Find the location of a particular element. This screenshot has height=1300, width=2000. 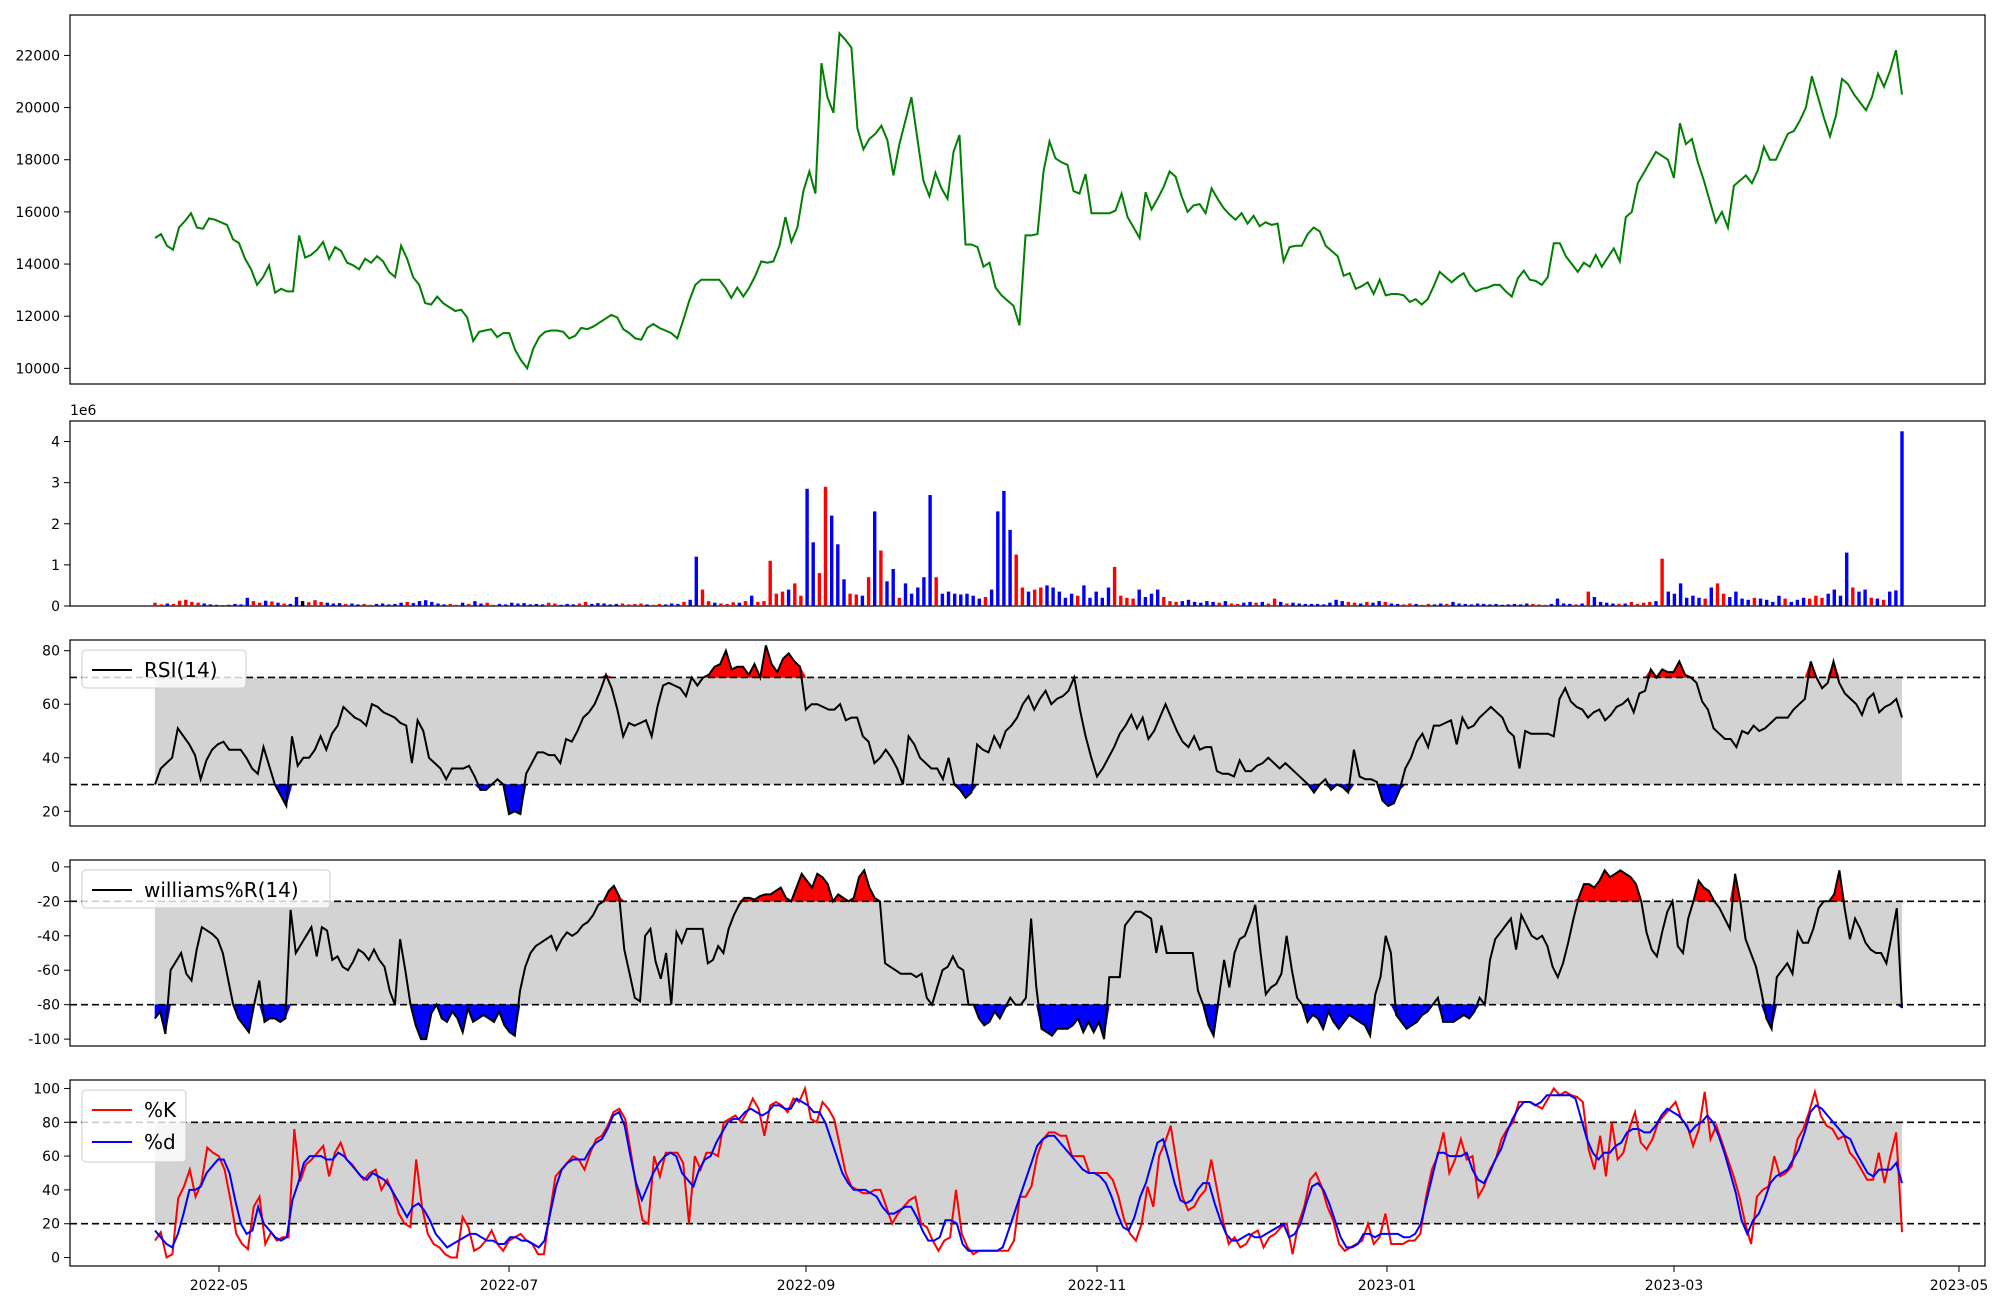

rsi-panel: 20 40 60 80 RSI(14) is located at coordinates (1014, 733).